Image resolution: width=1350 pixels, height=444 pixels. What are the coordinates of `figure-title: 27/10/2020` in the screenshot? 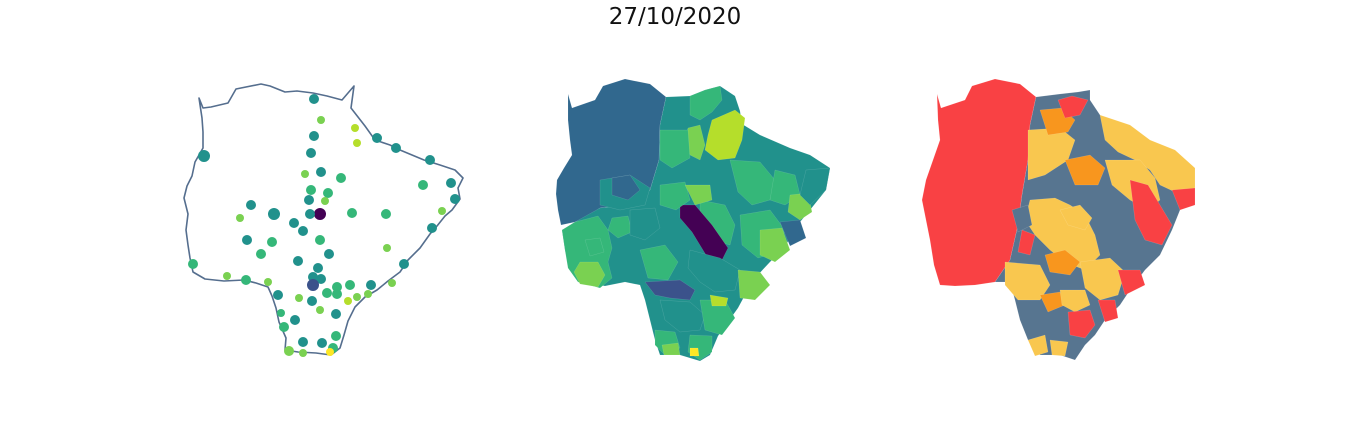 It's located at (675, 17).